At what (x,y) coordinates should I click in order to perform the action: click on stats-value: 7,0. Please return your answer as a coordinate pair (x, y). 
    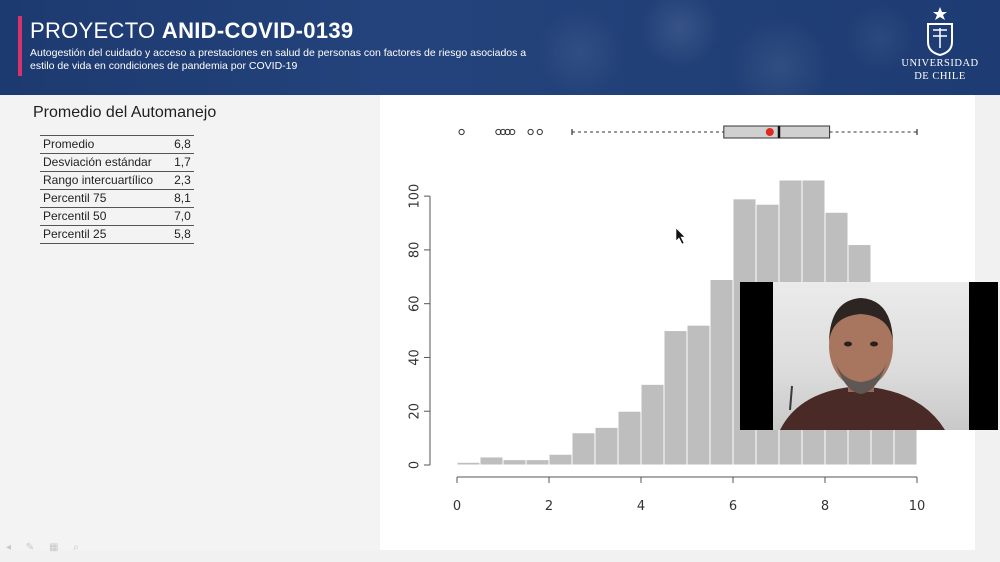
    Looking at the image, I should click on (182, 216).